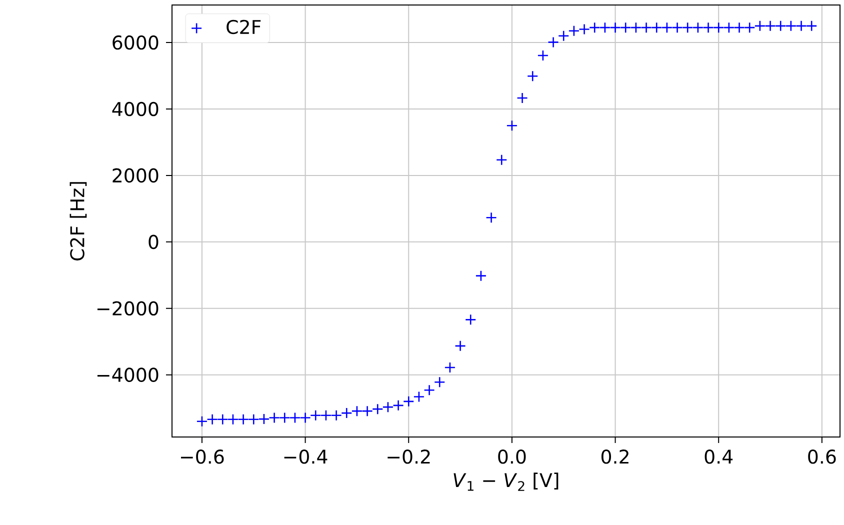  I want to click on y-tick-label: −4000, so click(127, 375).